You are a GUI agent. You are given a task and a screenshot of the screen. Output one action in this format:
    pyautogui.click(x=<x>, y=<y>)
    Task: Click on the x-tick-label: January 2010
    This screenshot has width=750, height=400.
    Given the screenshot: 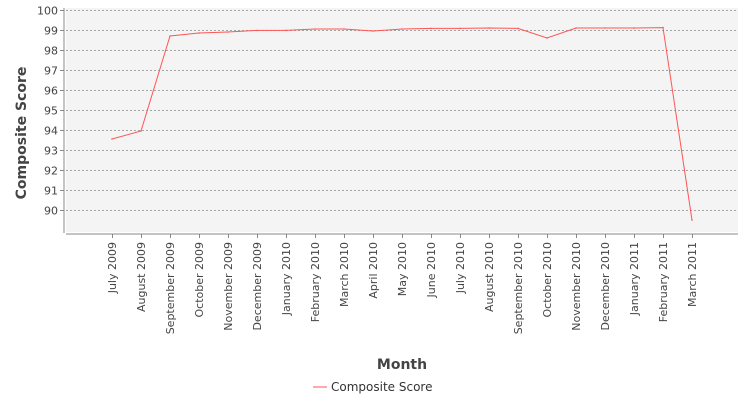 What is the action you would take?
    pyautogui.click(x=286, y=279)
    